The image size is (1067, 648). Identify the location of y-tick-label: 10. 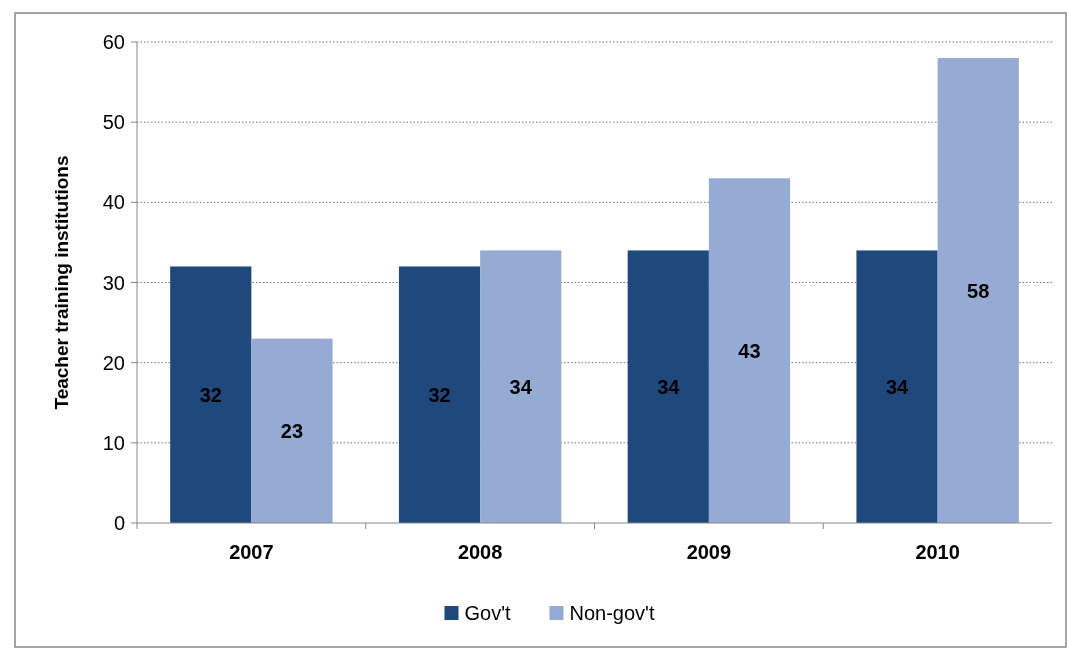
(113, 442).